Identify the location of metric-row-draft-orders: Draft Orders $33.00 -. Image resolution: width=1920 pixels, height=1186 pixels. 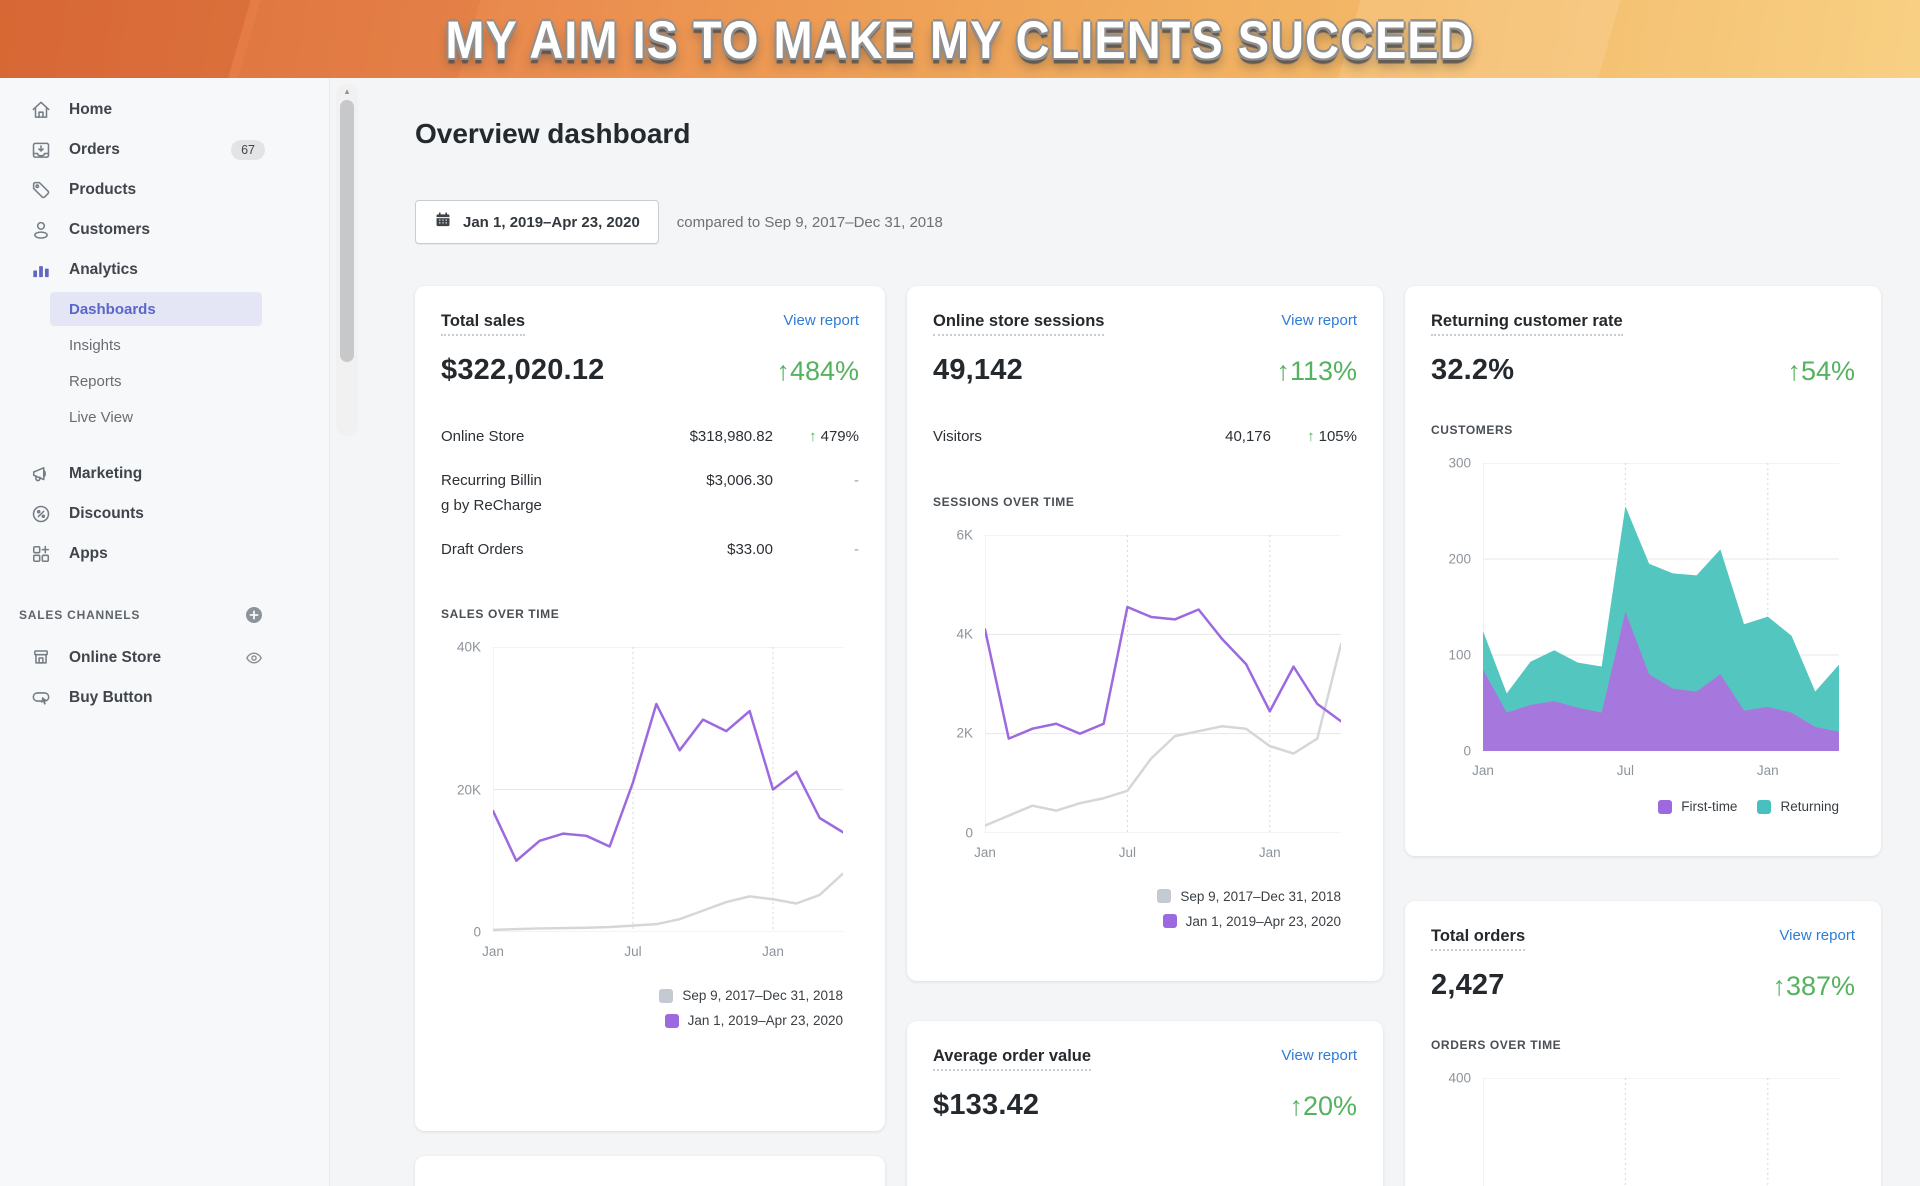
(650, 549).